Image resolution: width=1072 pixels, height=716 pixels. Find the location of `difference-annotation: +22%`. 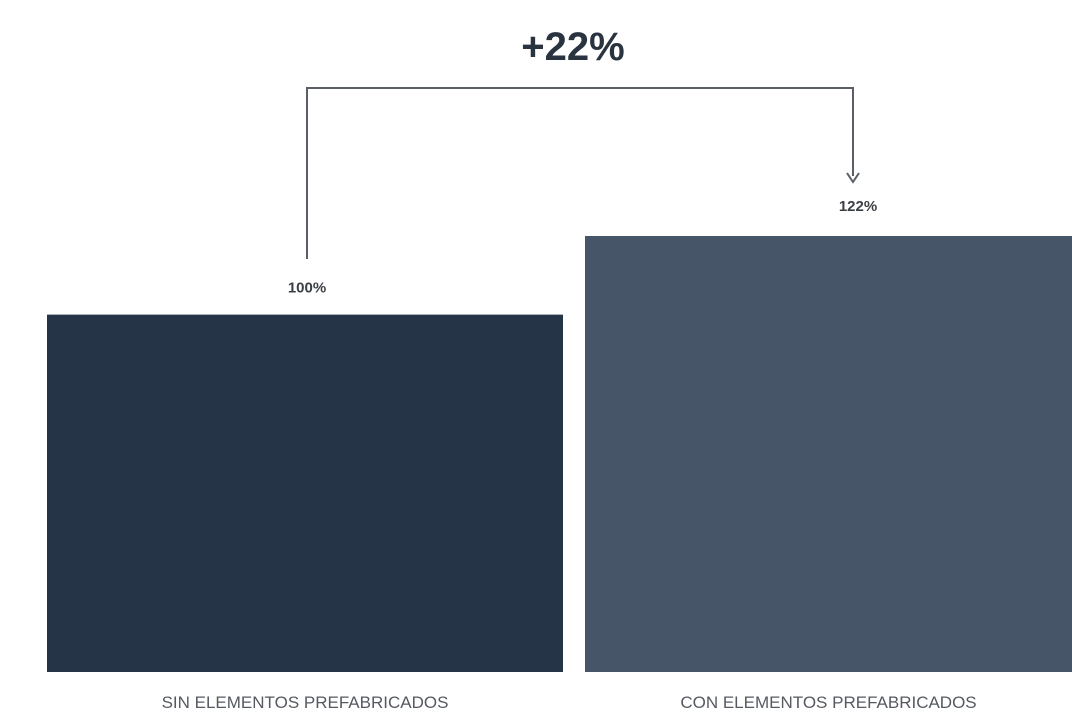

difference-annotation: +22% is located at coordinates (572, 47).